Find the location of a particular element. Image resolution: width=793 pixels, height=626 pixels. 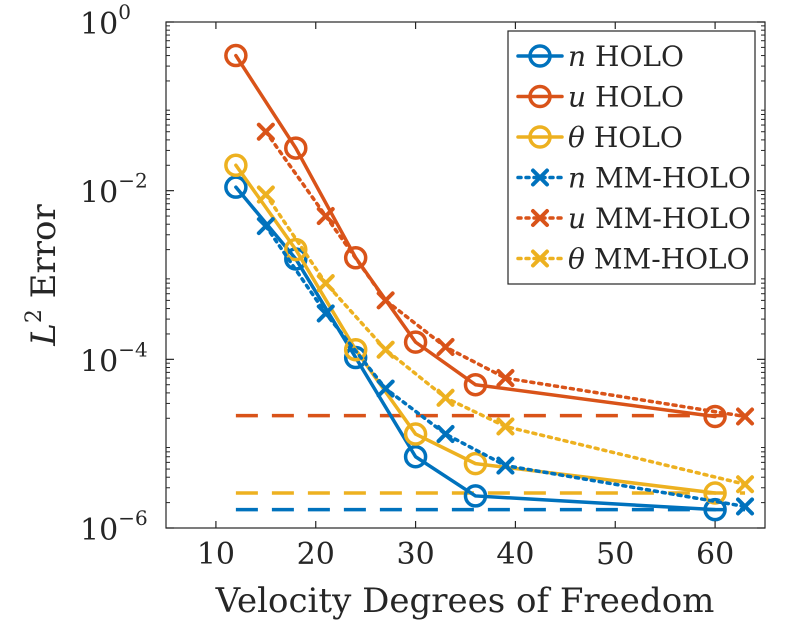

y-tick-label-0: 10⁻⁶ is located at coordinates (114, 527).